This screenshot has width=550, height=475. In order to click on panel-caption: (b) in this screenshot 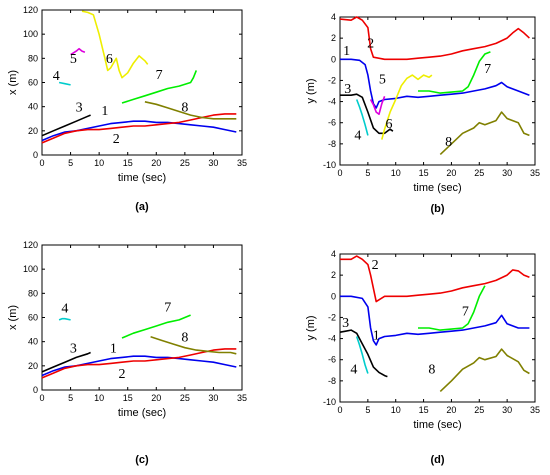, I will do `click(437, 209)`.